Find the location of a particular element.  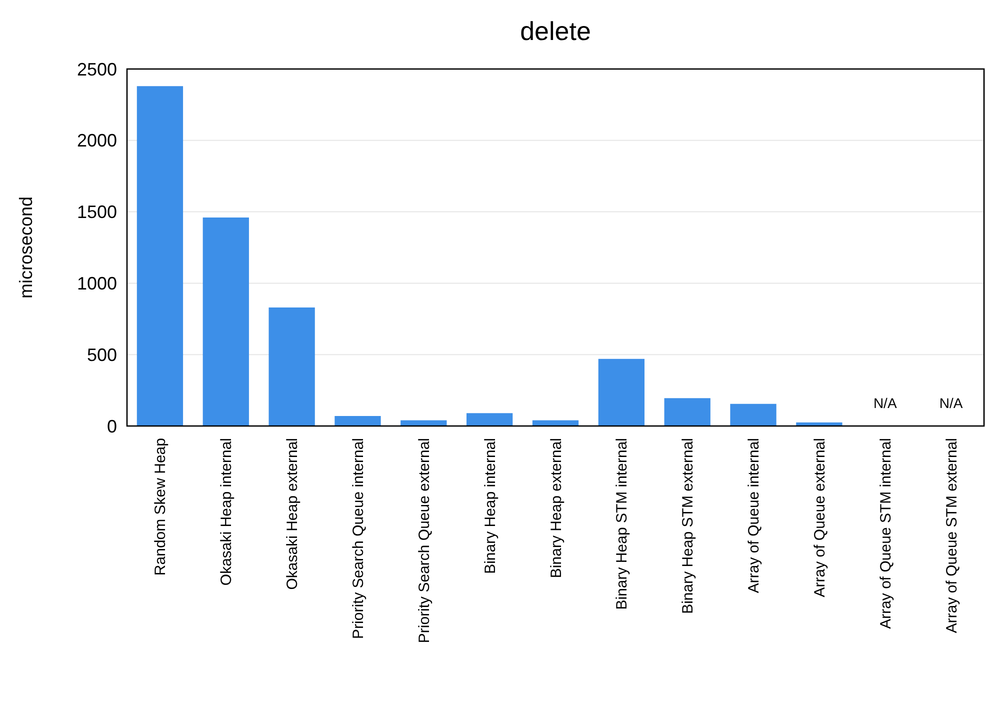

y-tick-label: 1000 is located at coordinates (96, 284).